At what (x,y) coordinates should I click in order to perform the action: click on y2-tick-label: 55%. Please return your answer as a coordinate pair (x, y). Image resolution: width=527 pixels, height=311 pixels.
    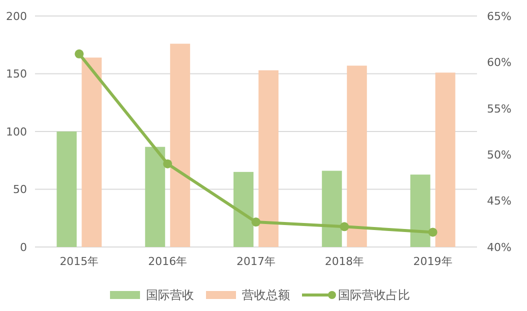
    Looking at the image, I should click on (499, 109).